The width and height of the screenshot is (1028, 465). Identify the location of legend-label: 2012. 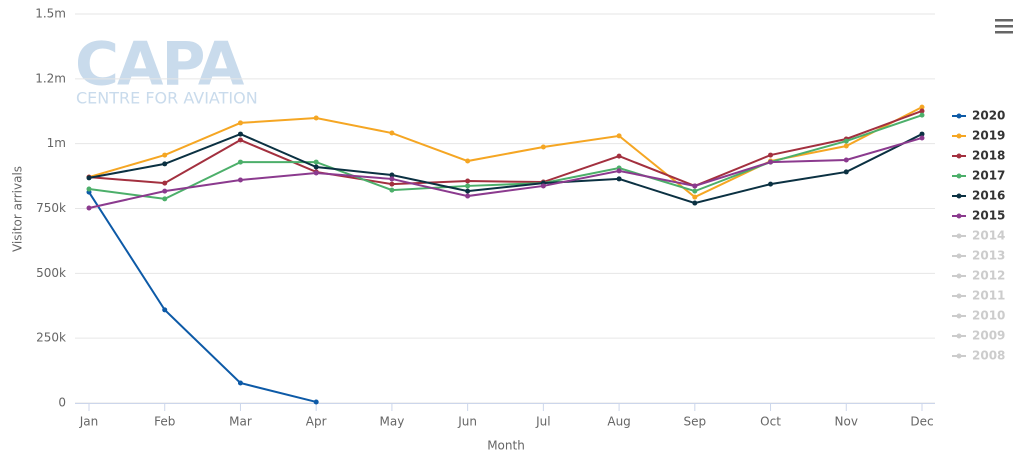
(988, 276).